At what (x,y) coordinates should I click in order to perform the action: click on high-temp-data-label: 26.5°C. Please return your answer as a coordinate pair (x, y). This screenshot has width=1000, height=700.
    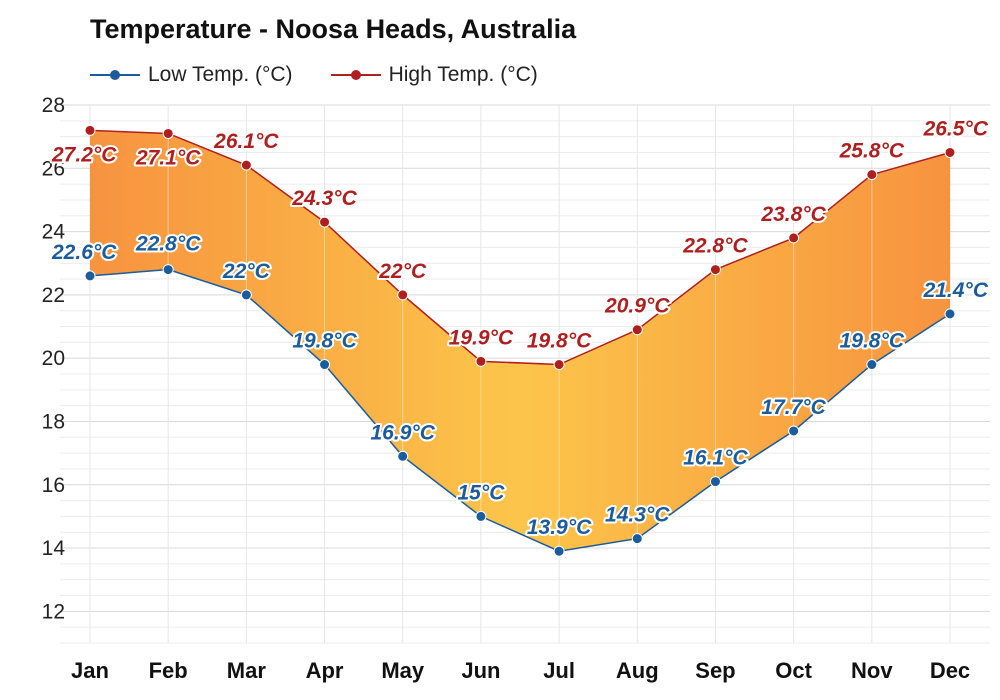
    Looking at the image, I should click on (956, 128).